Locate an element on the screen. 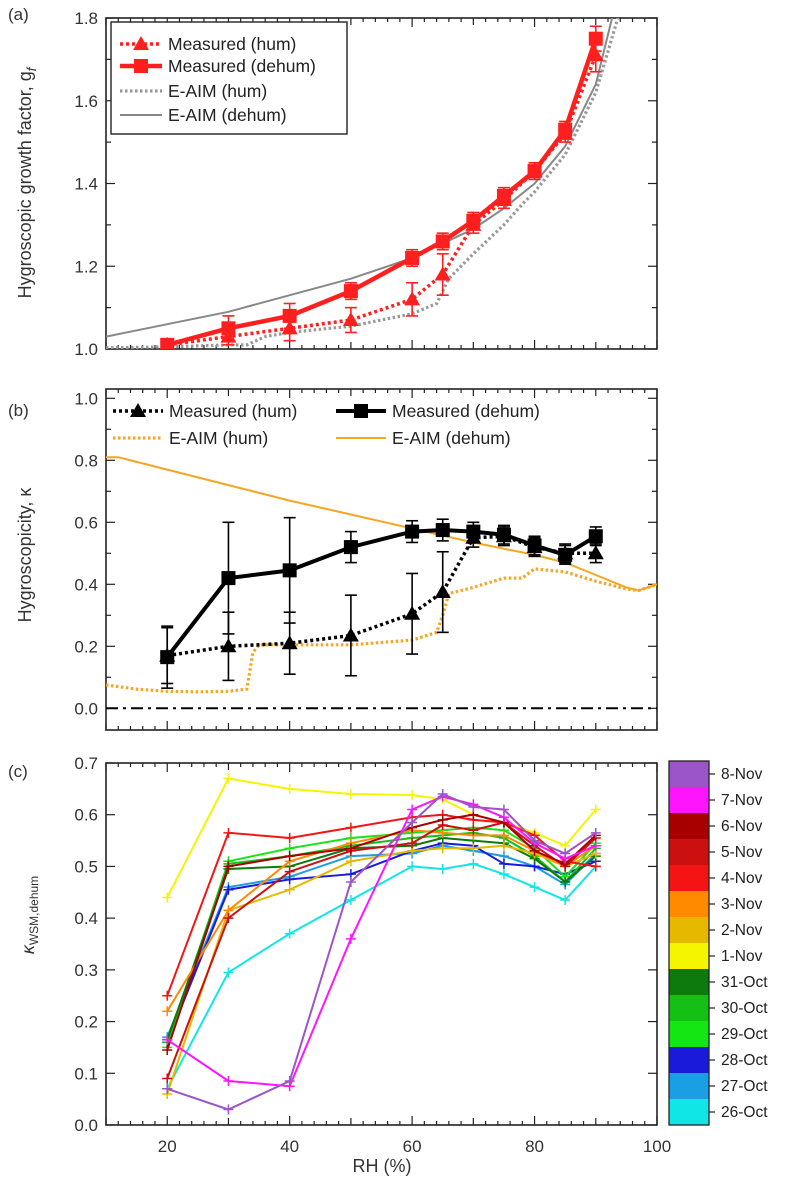 The height and width of the screenshot is (1185, 787). y-tick-label: 0.7 is located at coordinates (86, 763).